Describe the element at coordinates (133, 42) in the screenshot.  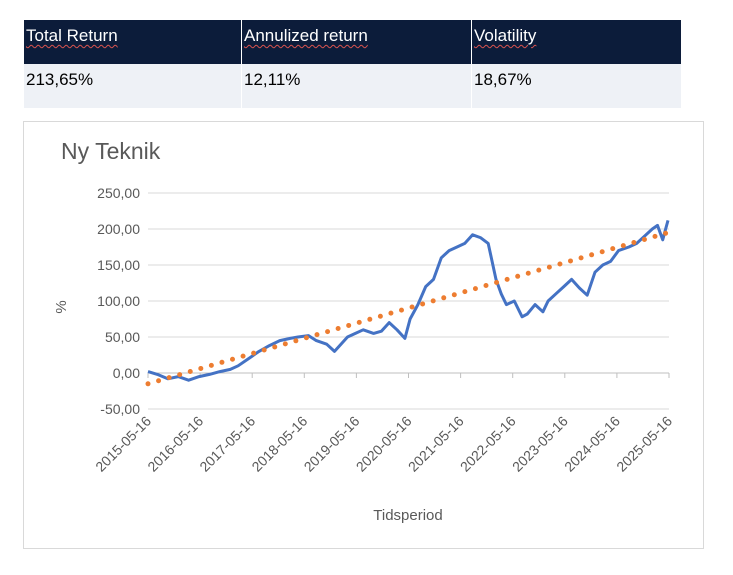
I see `header-total-return: Total Return` at that location.